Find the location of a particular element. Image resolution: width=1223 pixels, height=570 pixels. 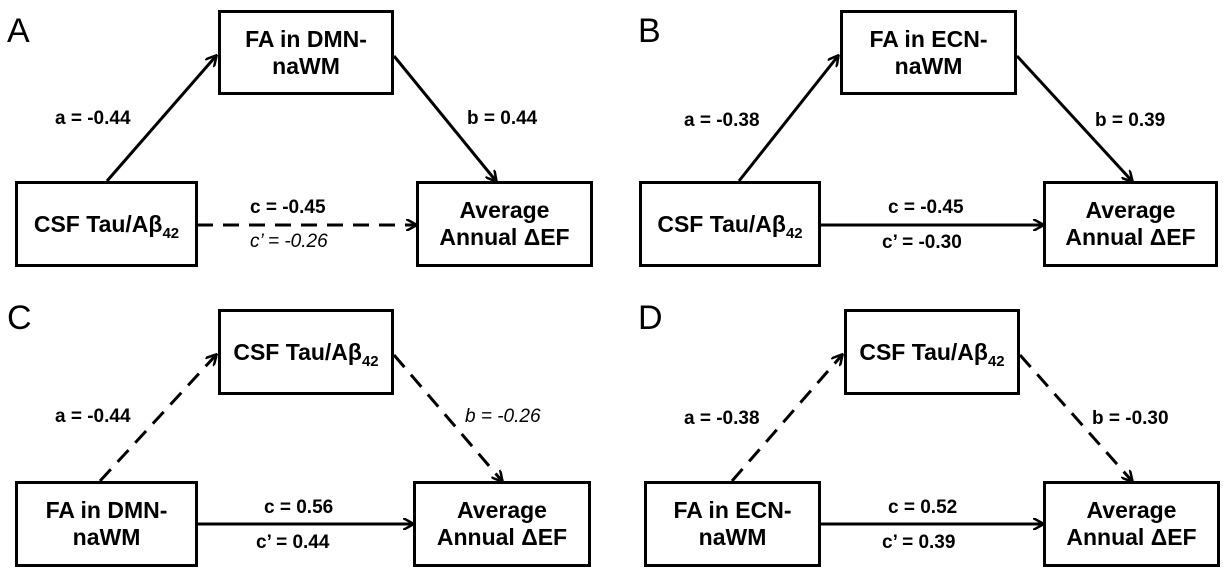

predictor-line1: FA in DMN- is located at coordinates (106, 510).